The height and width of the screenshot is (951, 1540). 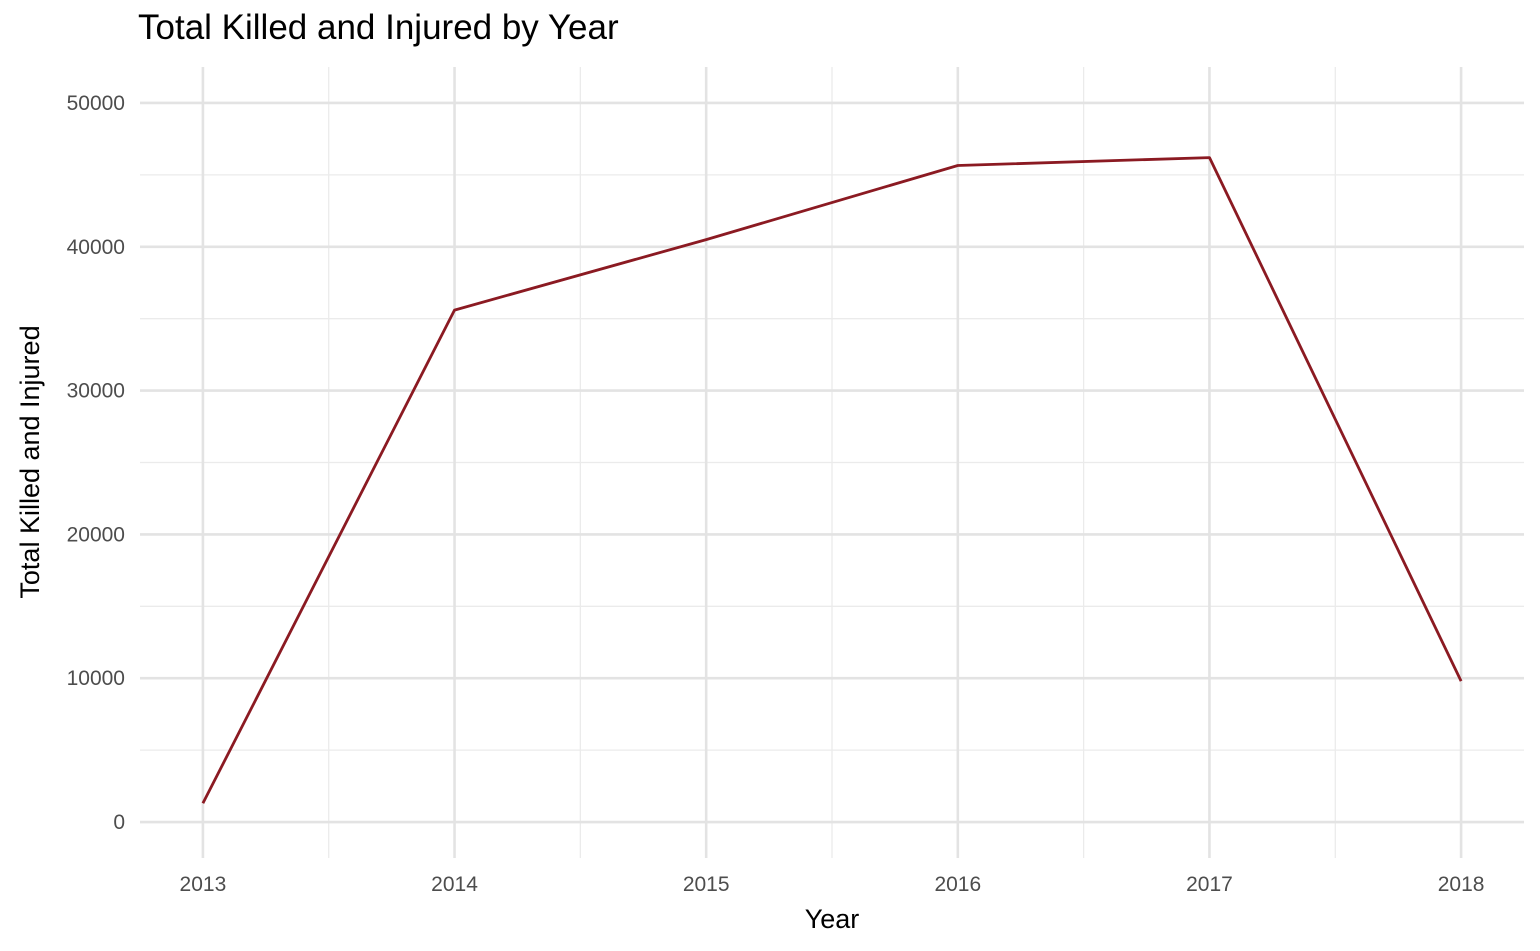 What do you see at coordinates (1461, 884) in the screenshot?
I see `x-tick-label: 2018` at bounding box center [1461, 884].